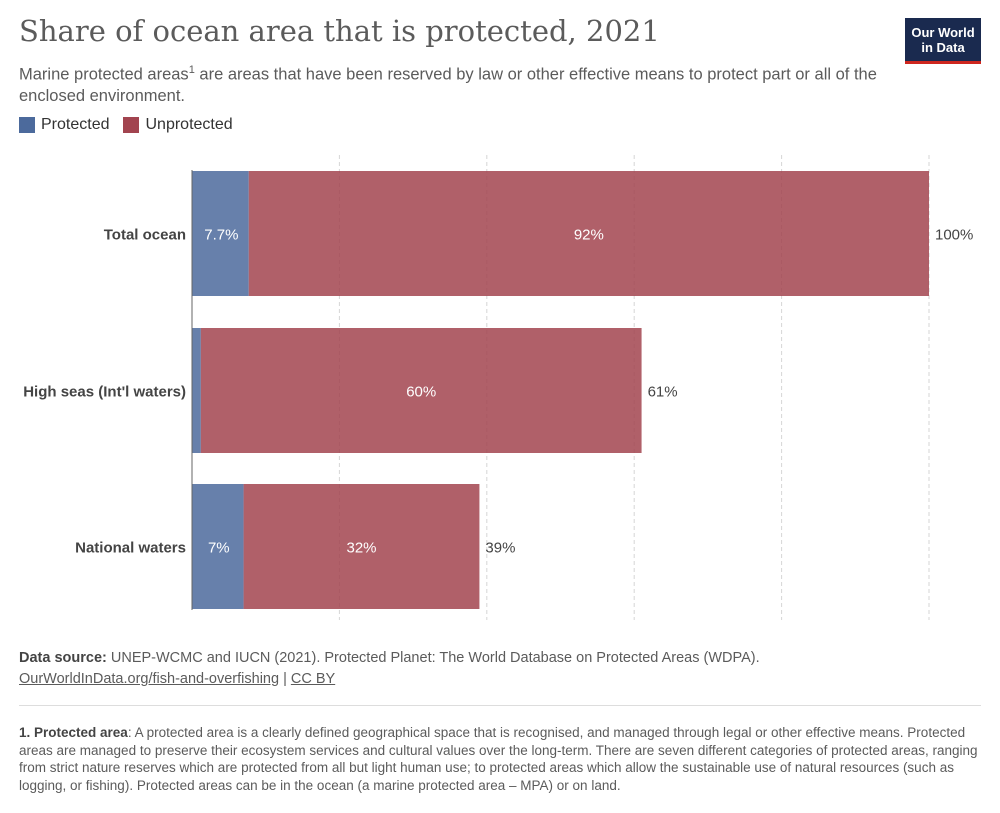  I want to click on data-label-protected-2: 7%, so click(219, 548).